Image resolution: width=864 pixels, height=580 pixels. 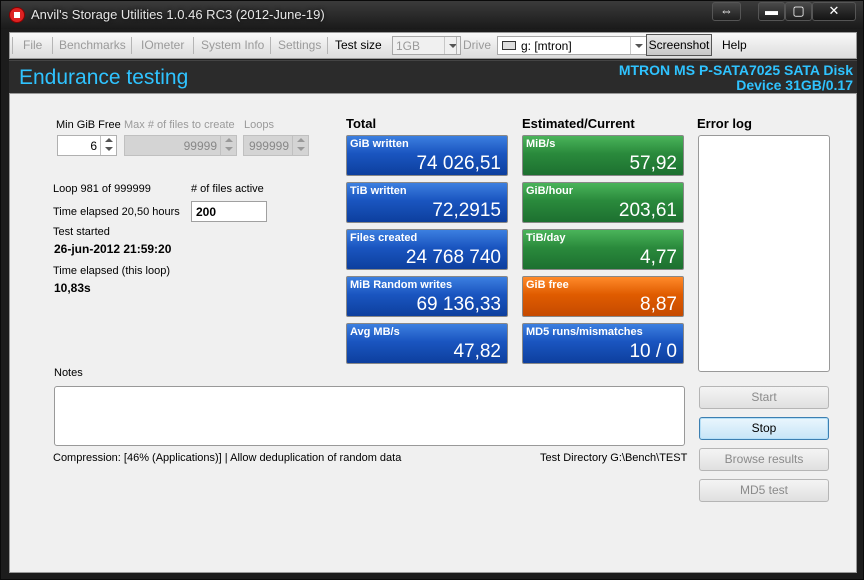 What do you see at coordinates (541, 144) in the screenshot?
I see `tile-label: MiB/s` at bounding box center [541, 144].